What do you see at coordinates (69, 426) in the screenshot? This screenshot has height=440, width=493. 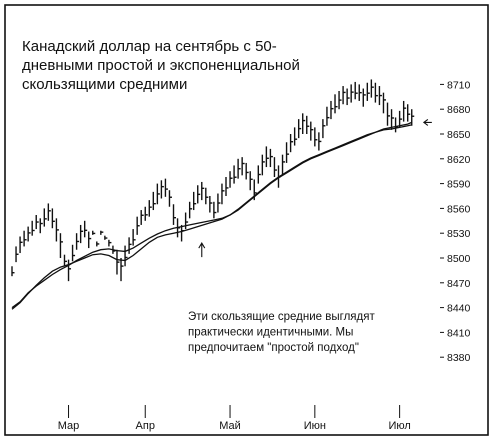 I see `x-axis-tick-label: Мар` at bounding box center [69, 426].